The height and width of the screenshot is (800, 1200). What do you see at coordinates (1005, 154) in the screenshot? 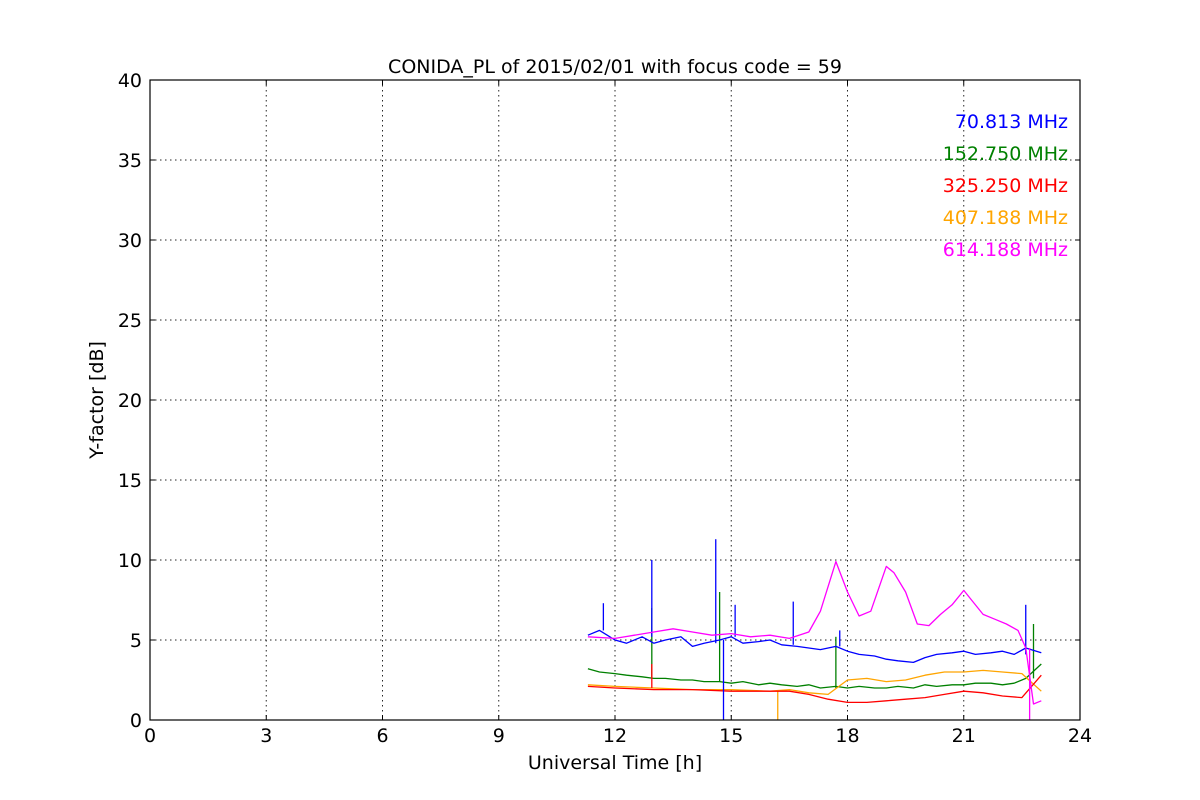
I see `legend-entry-1: 152.750 MHz` at bounding box center [1005, 154].